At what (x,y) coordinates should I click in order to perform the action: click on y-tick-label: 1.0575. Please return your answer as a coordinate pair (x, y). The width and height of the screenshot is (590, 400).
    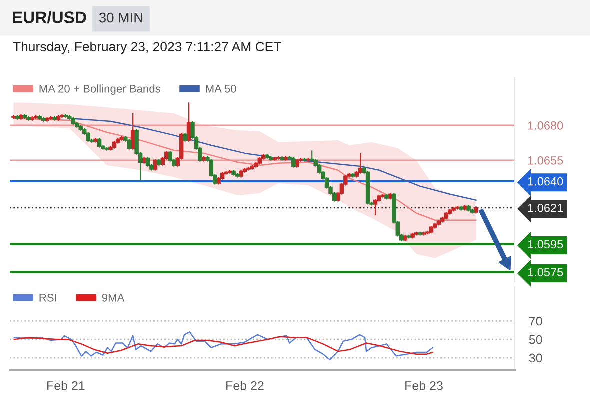
    Looking at the image, I should click on (546, 272).